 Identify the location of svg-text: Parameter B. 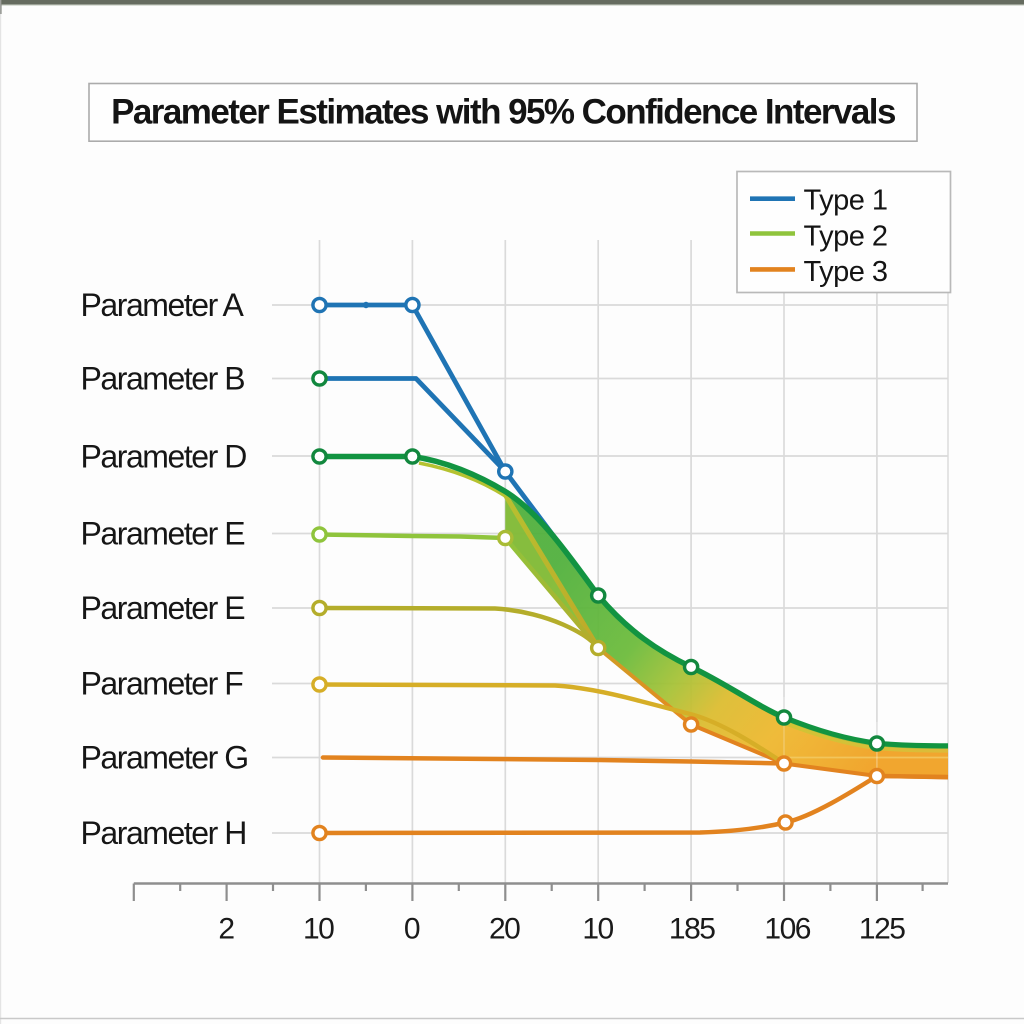
(163, 379).